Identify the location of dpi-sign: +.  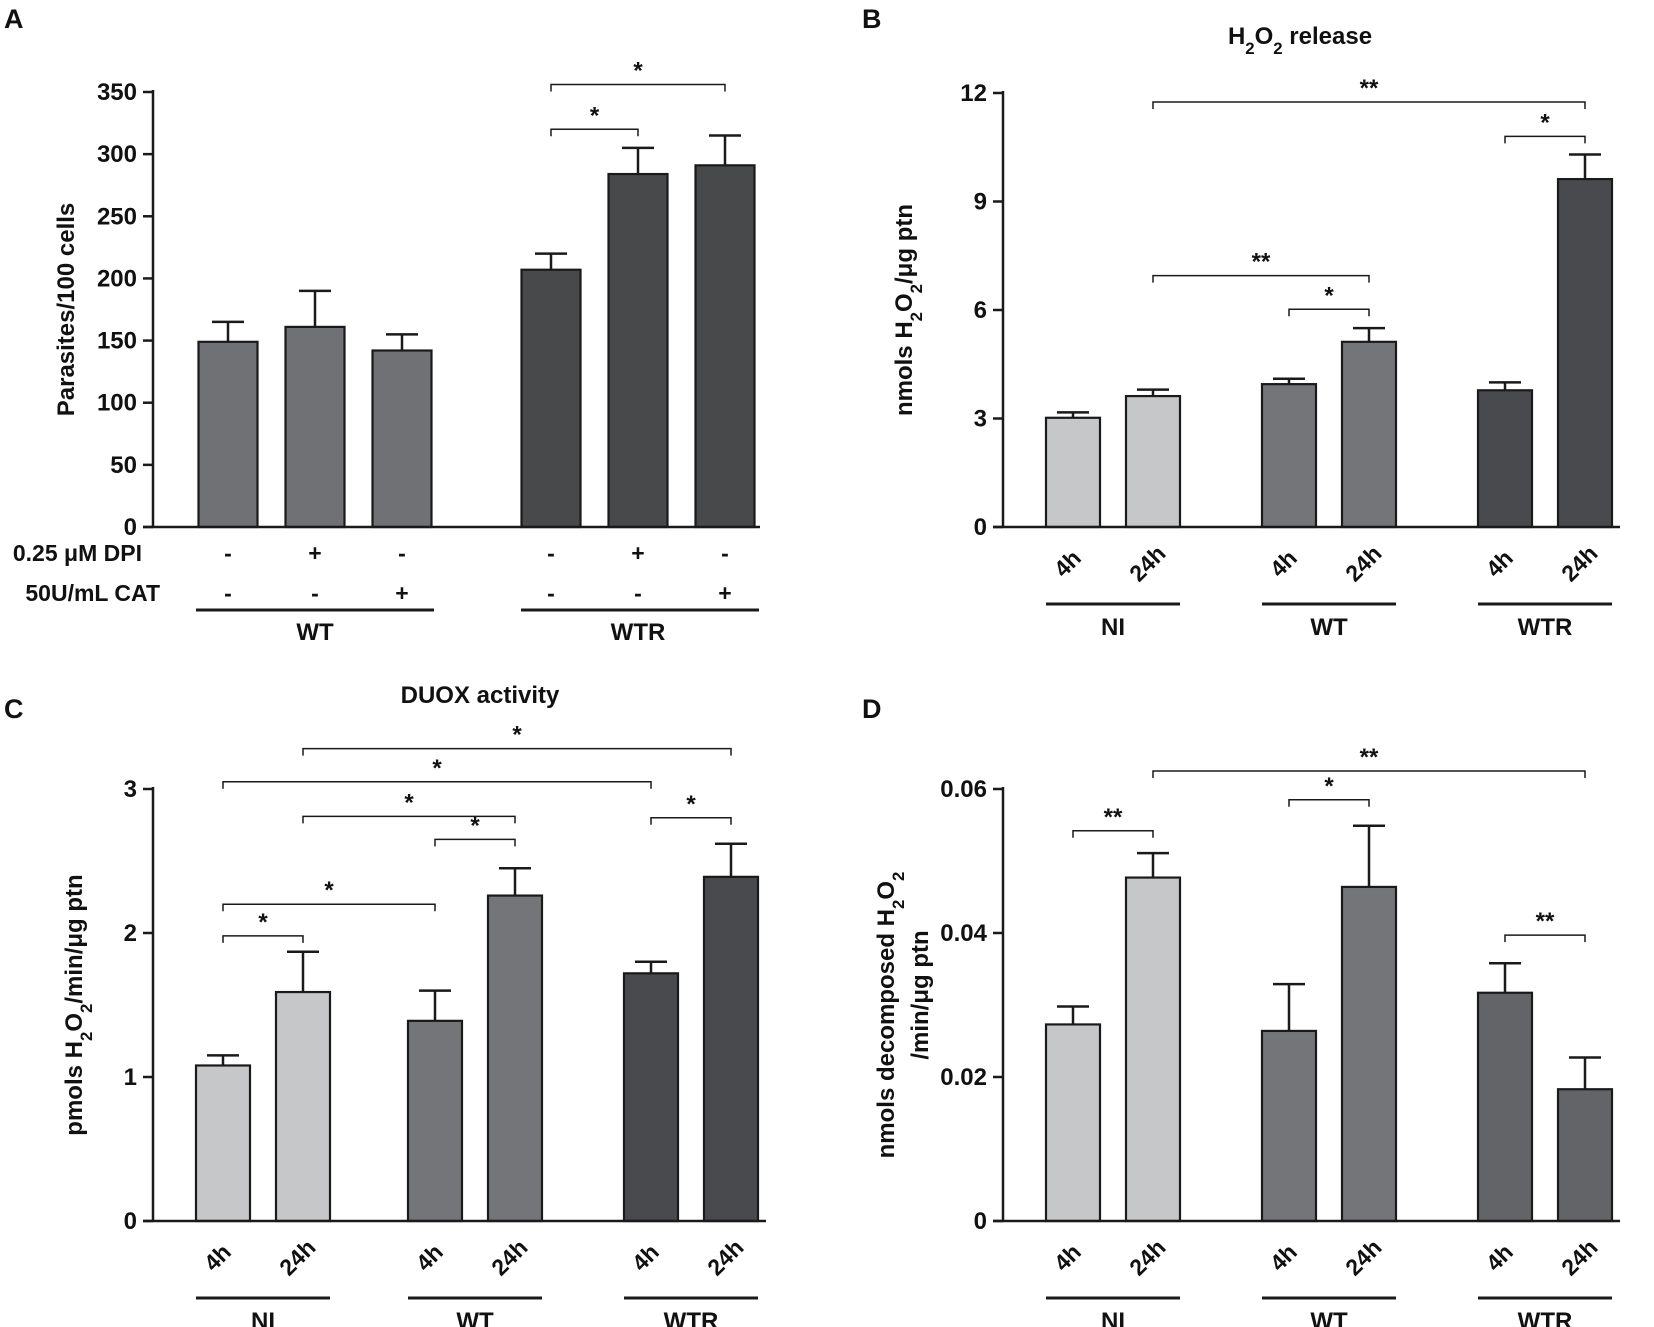
(637, 553).